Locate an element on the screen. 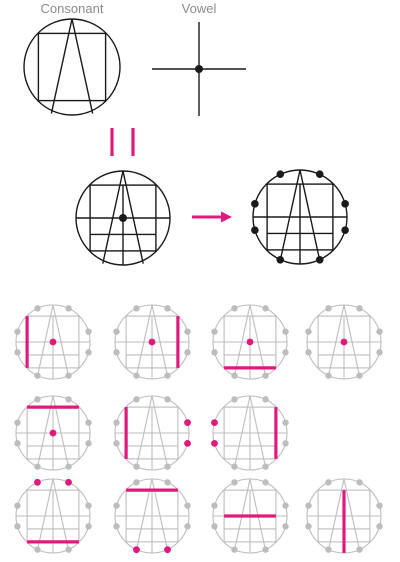 The width and height of the screenshot is (400, 562). equals-sign is located at coordinates (122, 142).